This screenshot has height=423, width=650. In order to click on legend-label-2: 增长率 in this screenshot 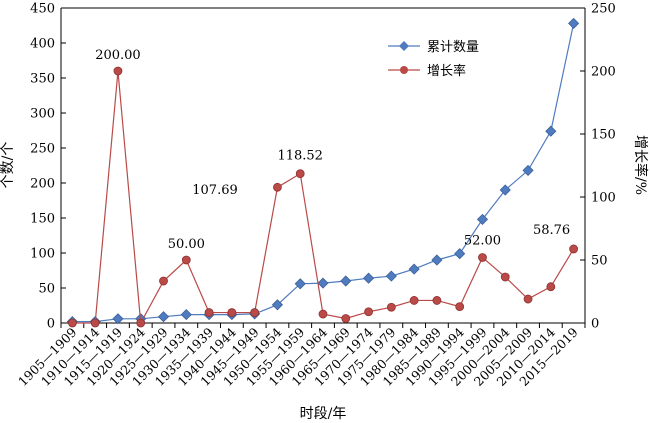, I will do `click(446, 71)`.